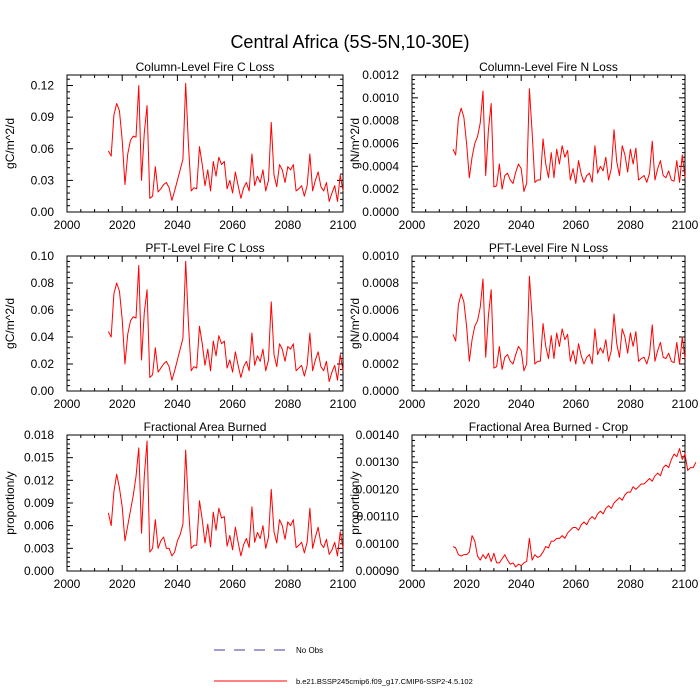 The image size is (700, 700). What do you see at coordinates (39, 435) in the screenshot?
I see `y-tick-label: 0.018` at bounding box center [39, 435].